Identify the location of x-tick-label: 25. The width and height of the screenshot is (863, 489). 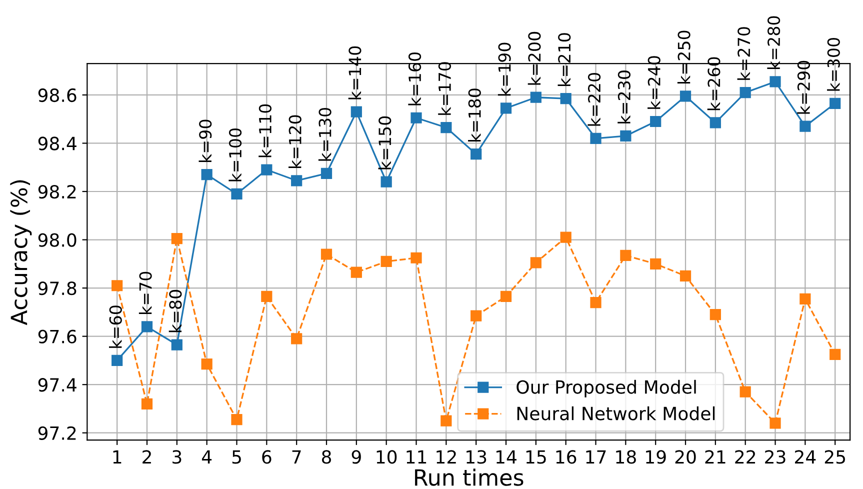
(835, 457).